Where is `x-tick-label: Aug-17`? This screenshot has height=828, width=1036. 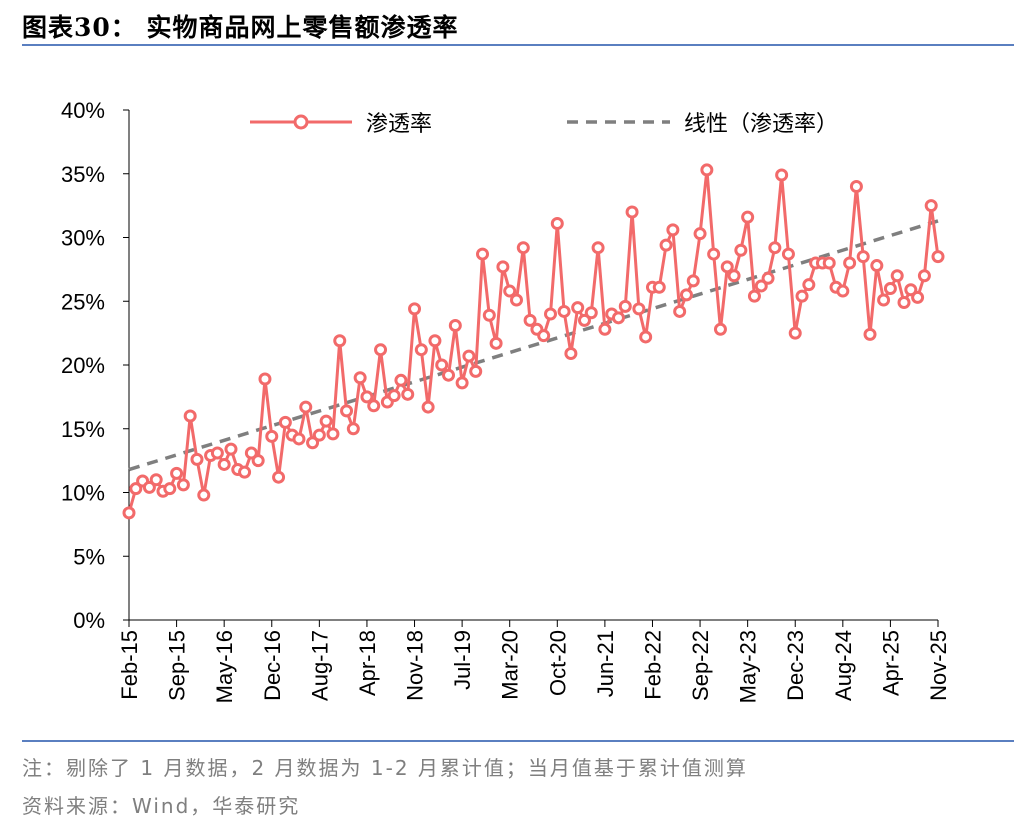
x-tick-label: Aug-17 is located at coordinates (319, 665).